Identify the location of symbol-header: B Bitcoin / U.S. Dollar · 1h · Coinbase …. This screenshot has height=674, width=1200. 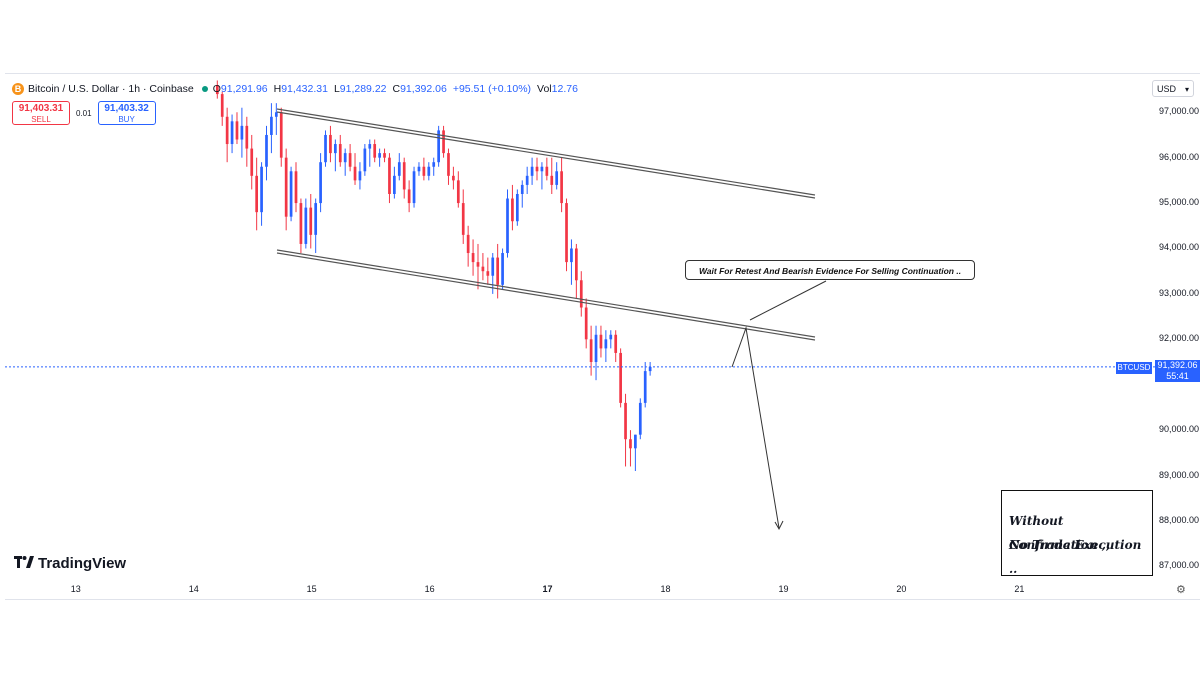
(295, 89).